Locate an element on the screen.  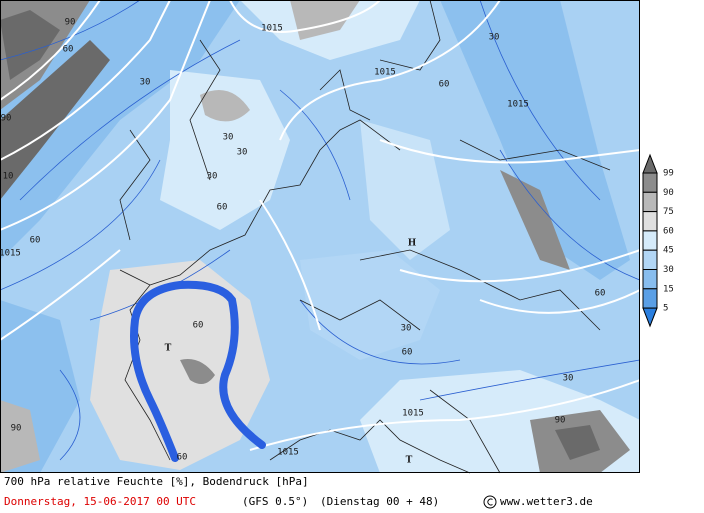
legend-cap-bottom is located at coordinates (650, 317).